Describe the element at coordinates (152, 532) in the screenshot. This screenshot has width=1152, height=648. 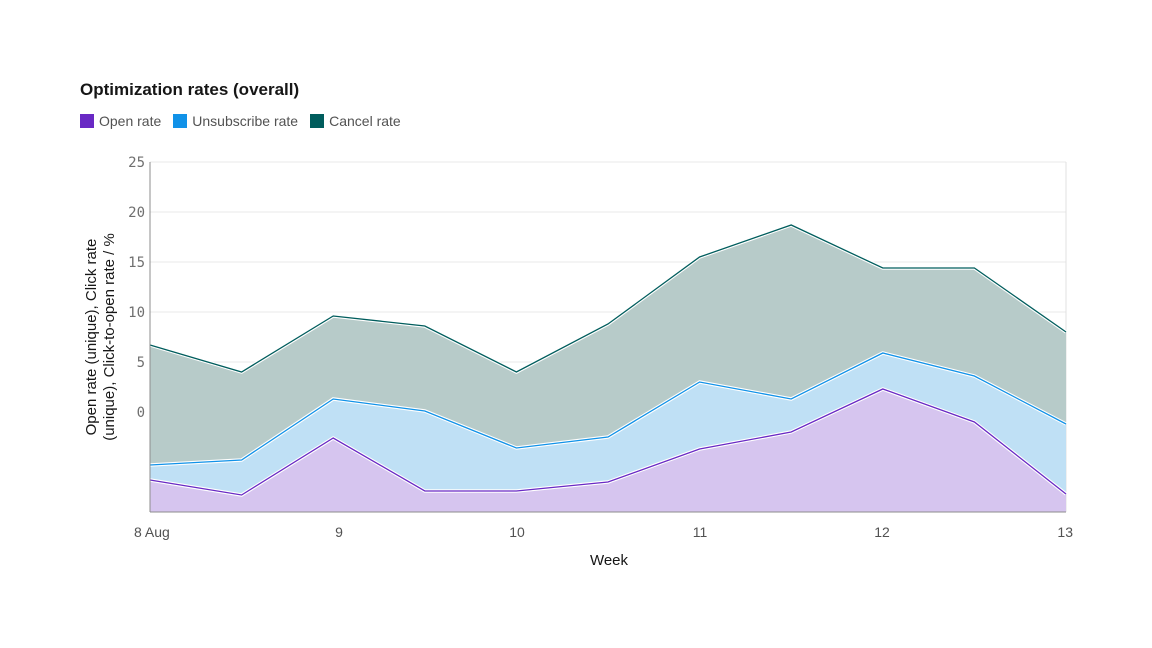
I see `x-tick-label: 8 Aug` at that location.